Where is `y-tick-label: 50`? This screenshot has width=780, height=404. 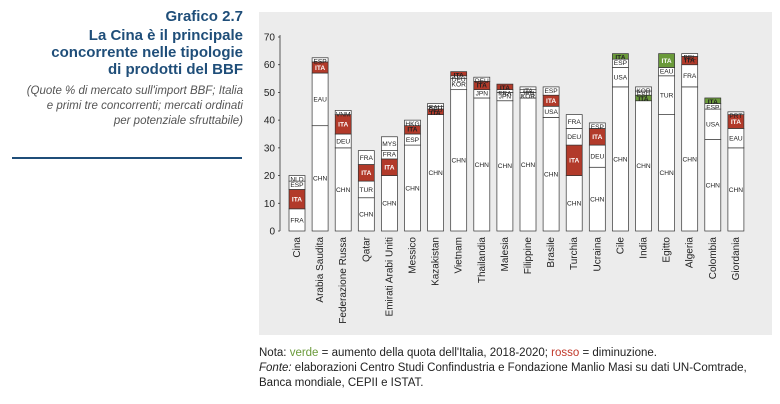 y-tick-label: 50 is located at coordinates (270, 93).